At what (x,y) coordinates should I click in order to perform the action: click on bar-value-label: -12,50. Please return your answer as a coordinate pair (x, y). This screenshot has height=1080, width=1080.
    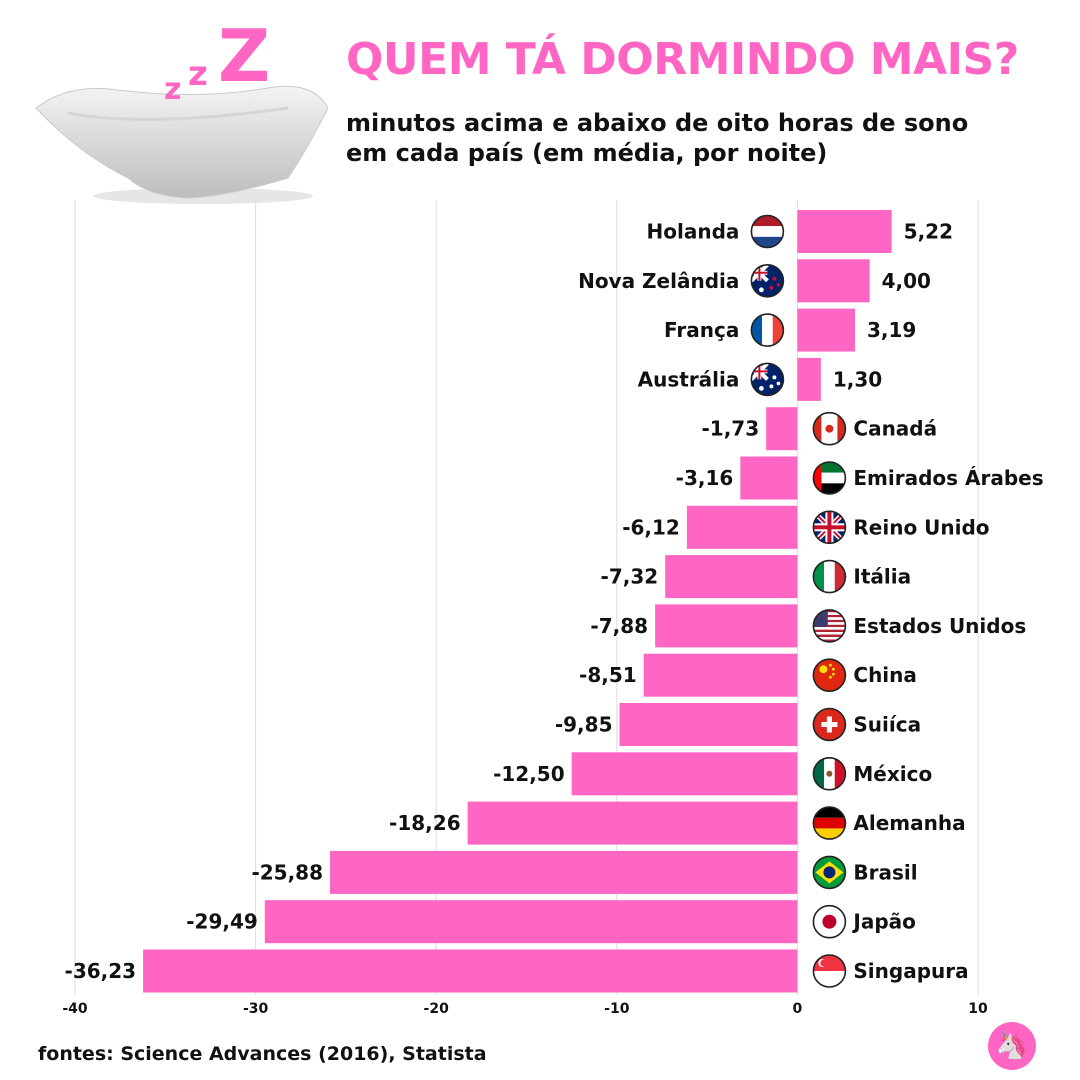
    Looking at the image, I should click on (529, 774).